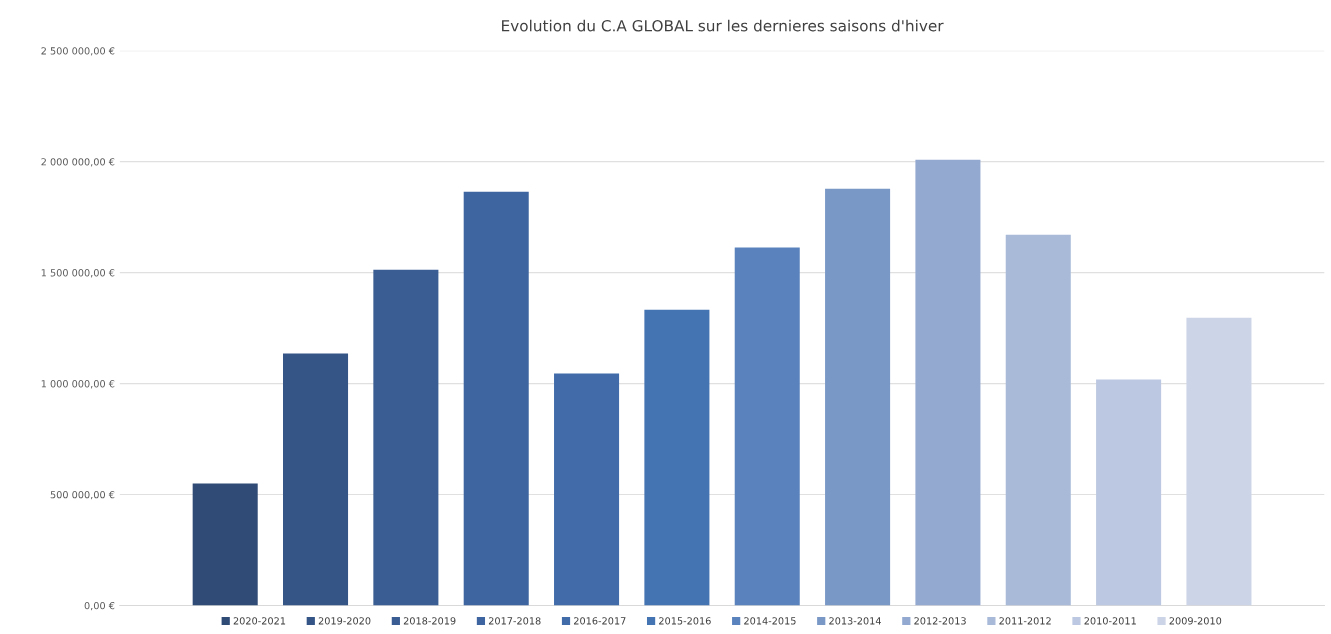  I want to click on legend-label: 2019-2020, so click(344, 621).